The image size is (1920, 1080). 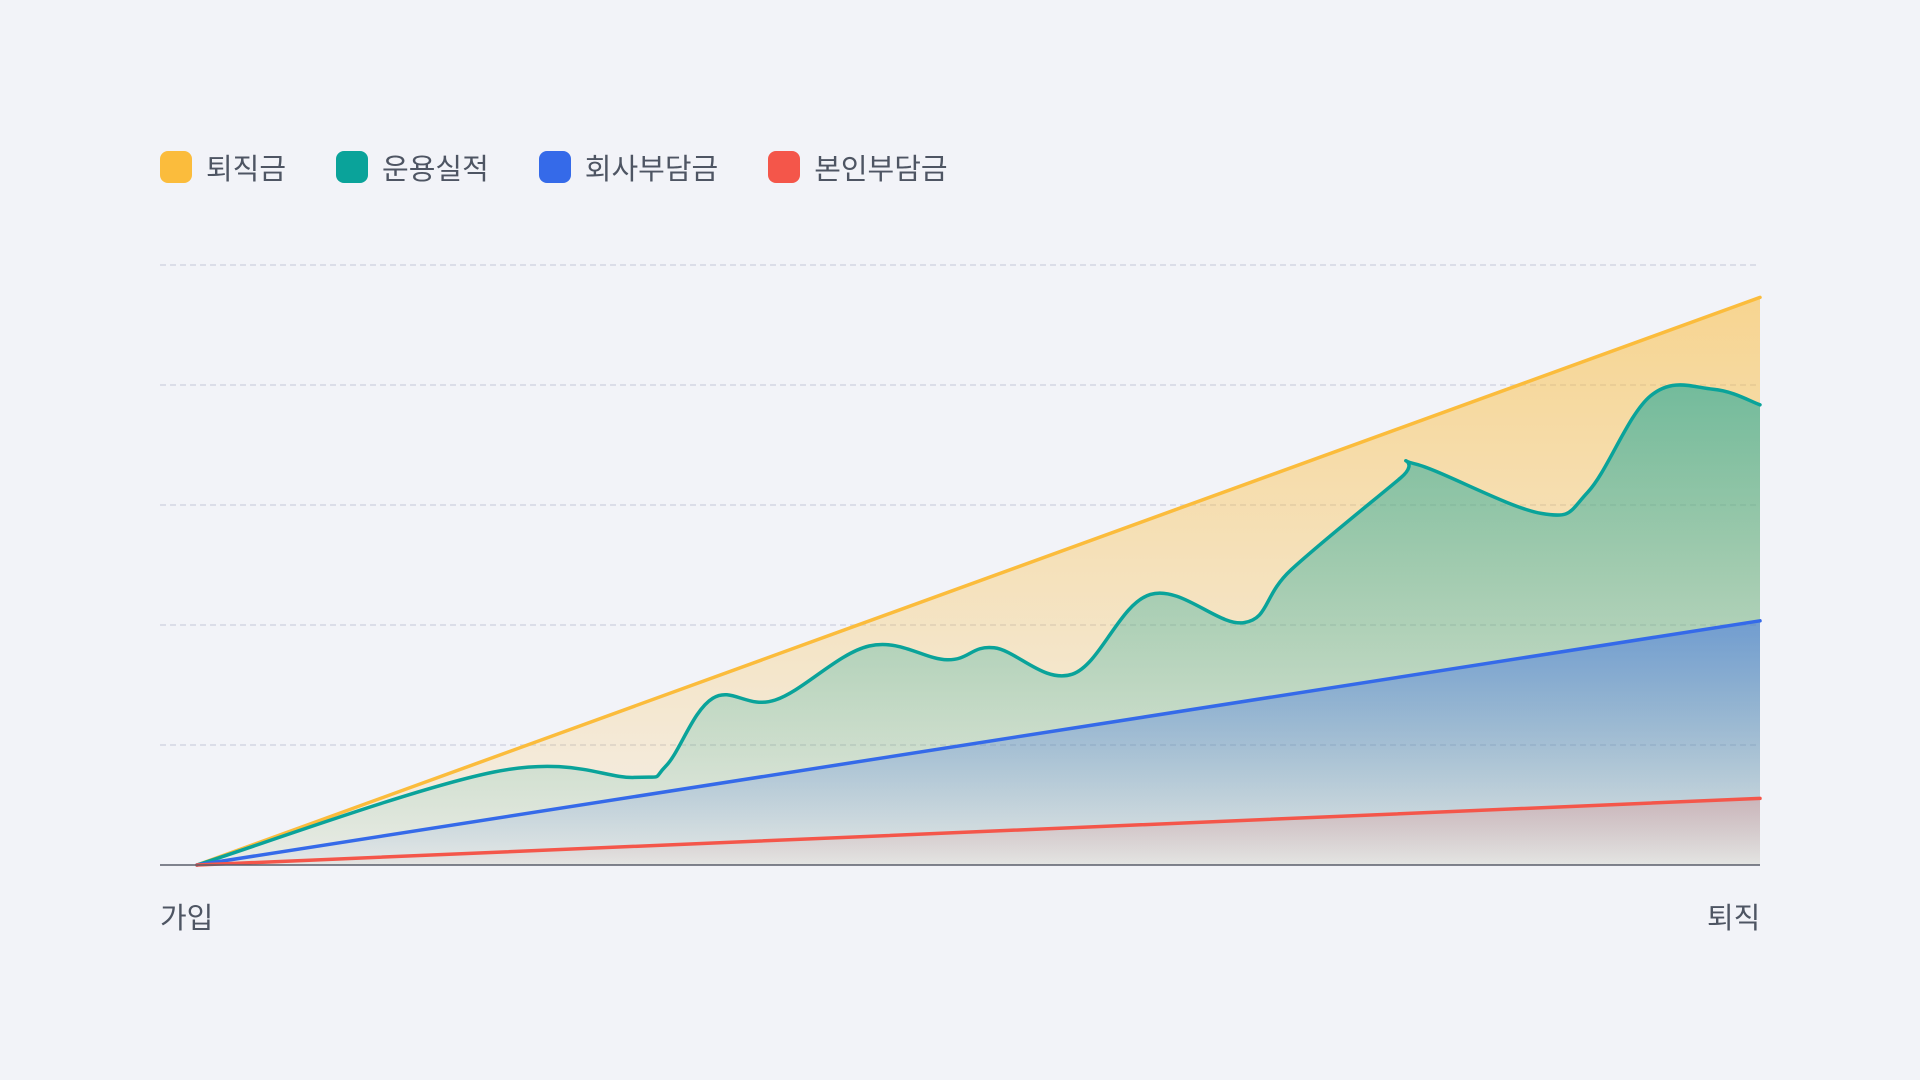 I want to click on legend-item-retirement-pay: 퇴직금, so click(x=223, y=167).